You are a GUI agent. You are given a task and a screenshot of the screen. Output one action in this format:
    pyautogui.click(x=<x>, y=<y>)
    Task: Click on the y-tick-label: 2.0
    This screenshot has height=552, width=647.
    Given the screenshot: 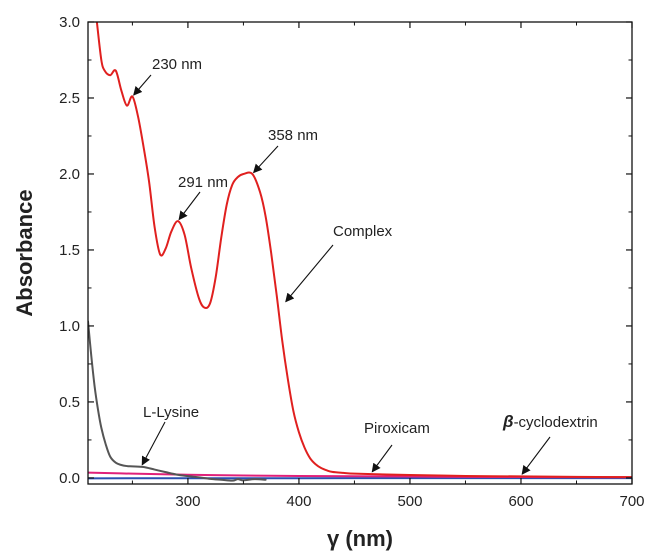 What is the action you would take?
    pyautogui.click(x=69, y=174)
    